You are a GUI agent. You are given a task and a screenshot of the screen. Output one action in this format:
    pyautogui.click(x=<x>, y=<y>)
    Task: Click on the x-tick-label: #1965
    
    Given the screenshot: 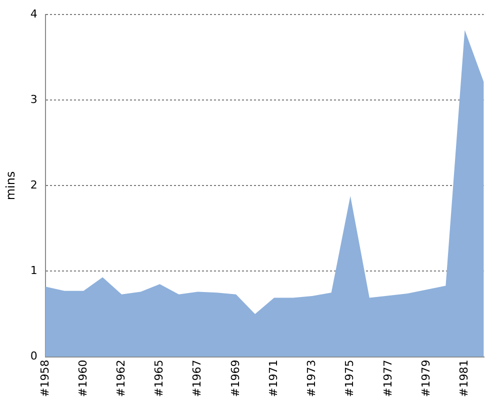 What is the action you would take?
    pyautogui.click(x=159, y=379)
    